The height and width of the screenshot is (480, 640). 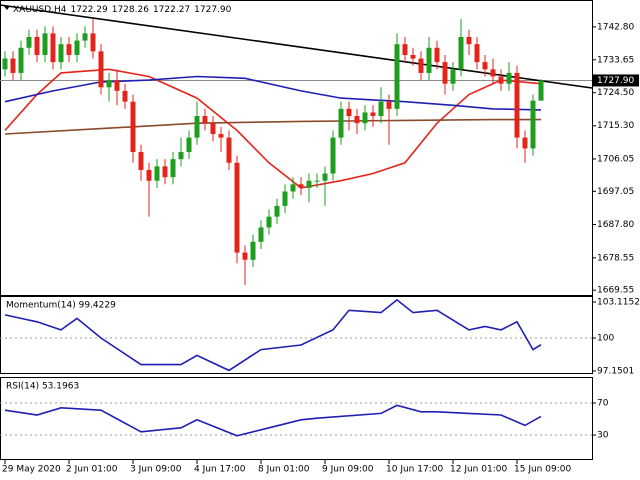 What do you see at coordinates (220, 470) in the screenshot?
I see `x-tick-label: 4 Jun 17:00` at bounding box center [220, 470].